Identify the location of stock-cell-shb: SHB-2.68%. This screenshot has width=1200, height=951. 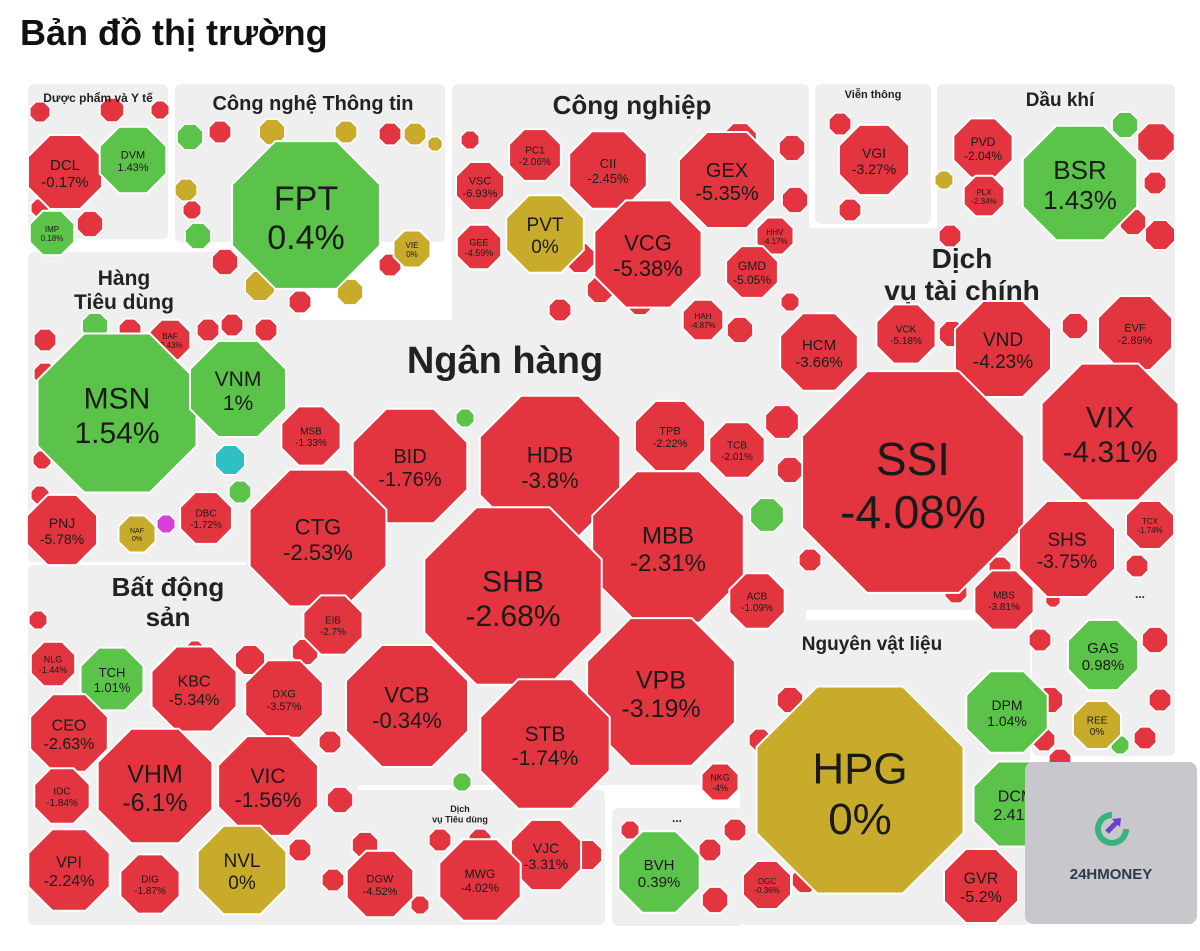
(513, 596).